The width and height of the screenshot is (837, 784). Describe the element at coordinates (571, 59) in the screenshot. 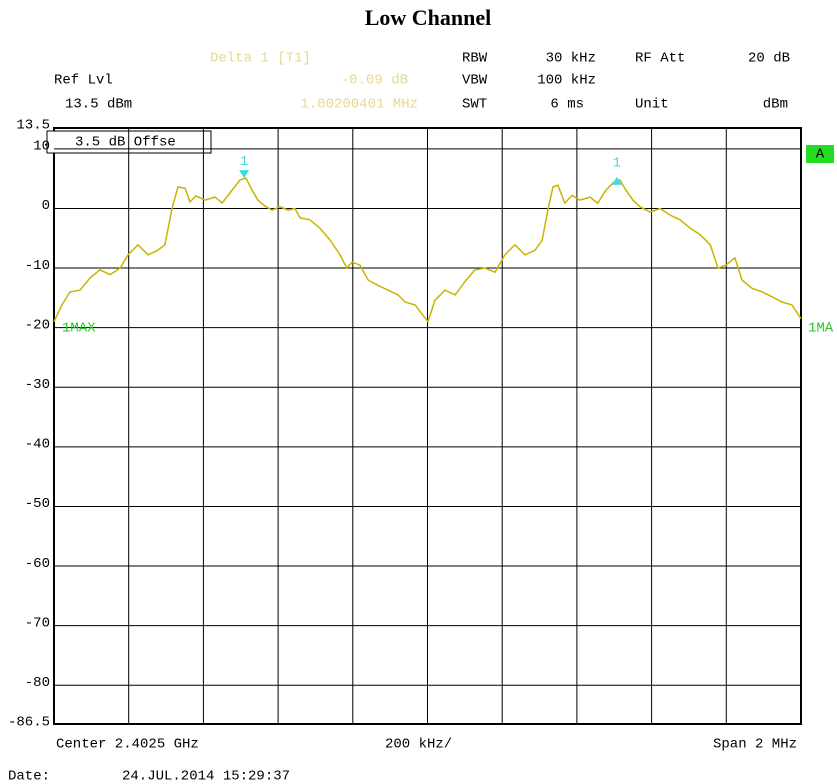

I see `annotation: 30 kHz` at that location.